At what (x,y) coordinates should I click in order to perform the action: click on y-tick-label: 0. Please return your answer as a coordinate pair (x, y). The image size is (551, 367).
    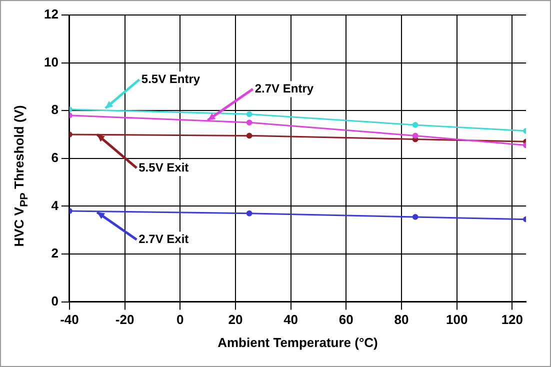
    Looking at the image, I should click on (54, 300).